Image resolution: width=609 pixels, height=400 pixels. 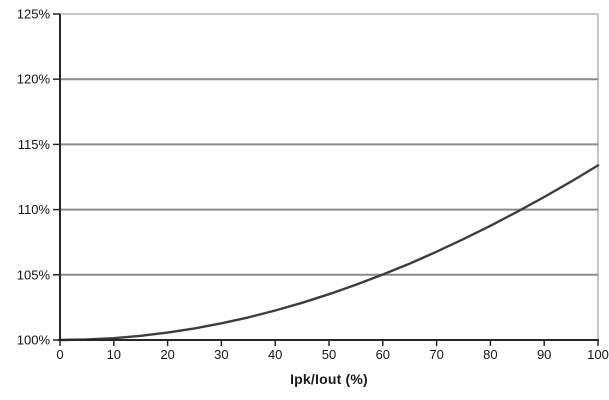 What do you see at coordinates (544, 354) in the screenshot?
I see `x-tick-label-90: 90` at bounding box center [544, 354].